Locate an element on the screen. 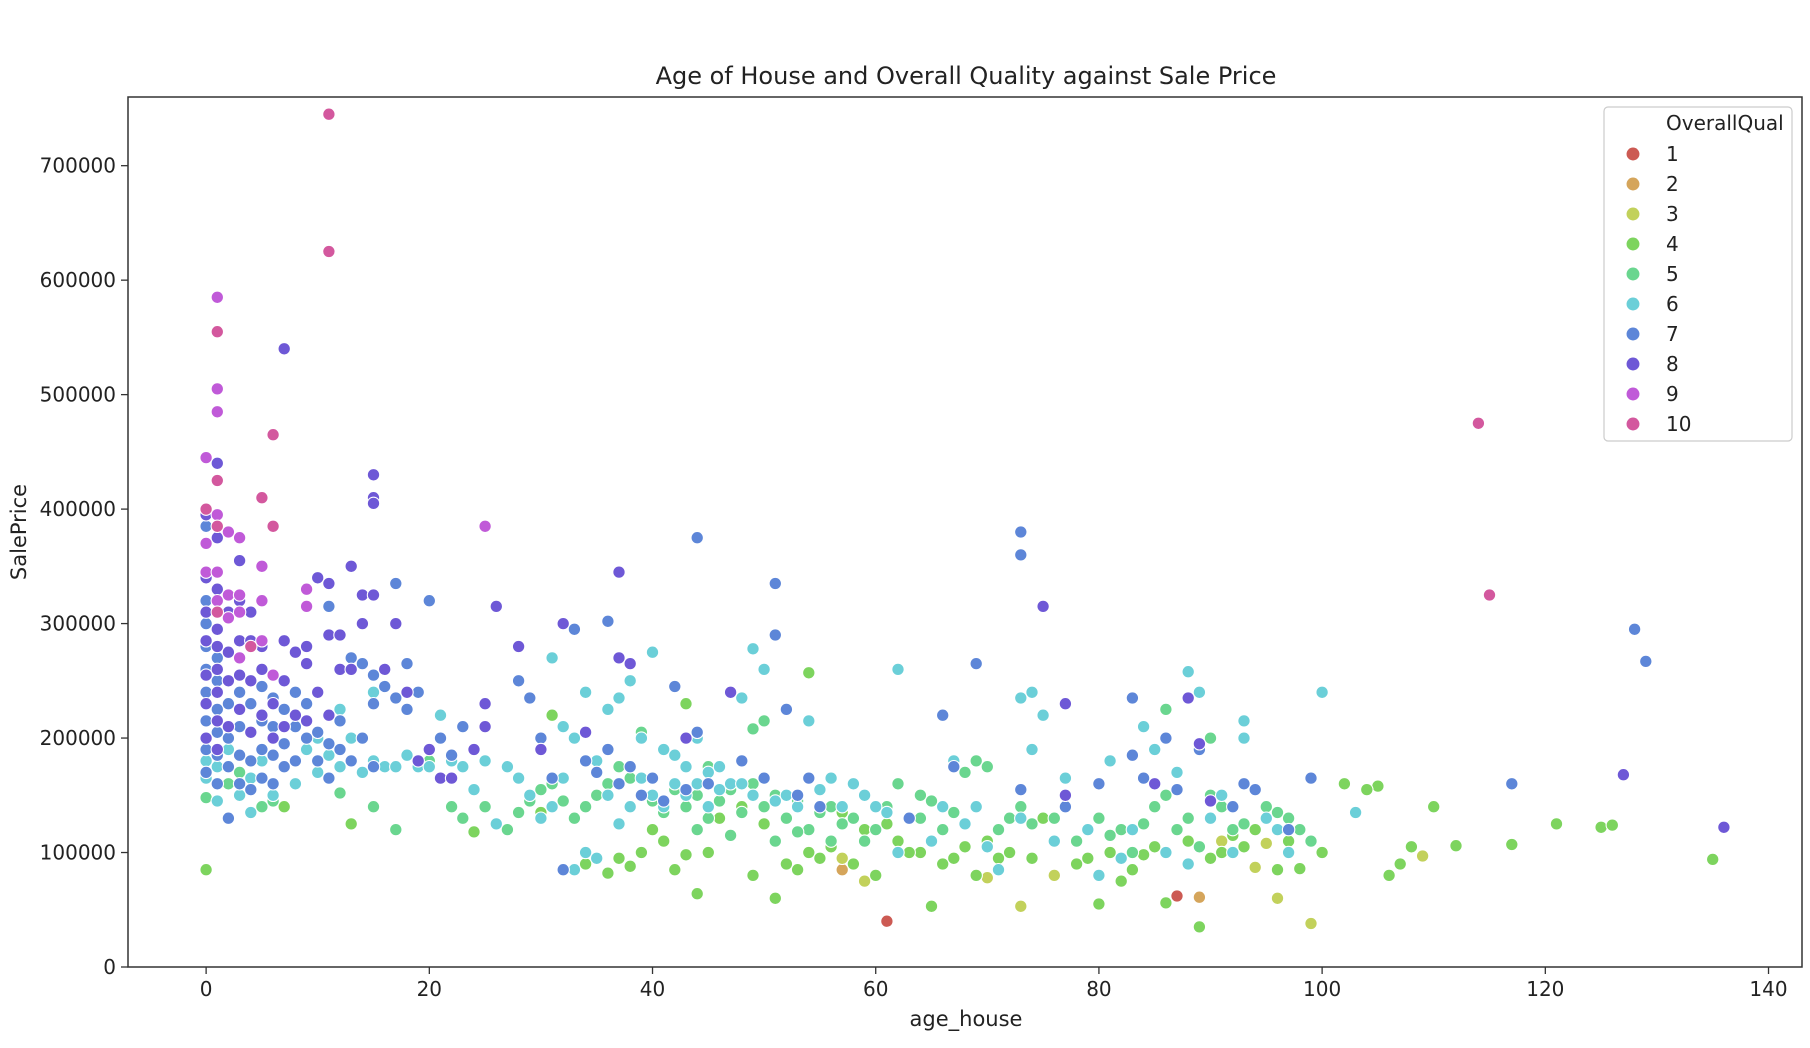  x-tick-label: 60 is located at coordinates (875, 989).